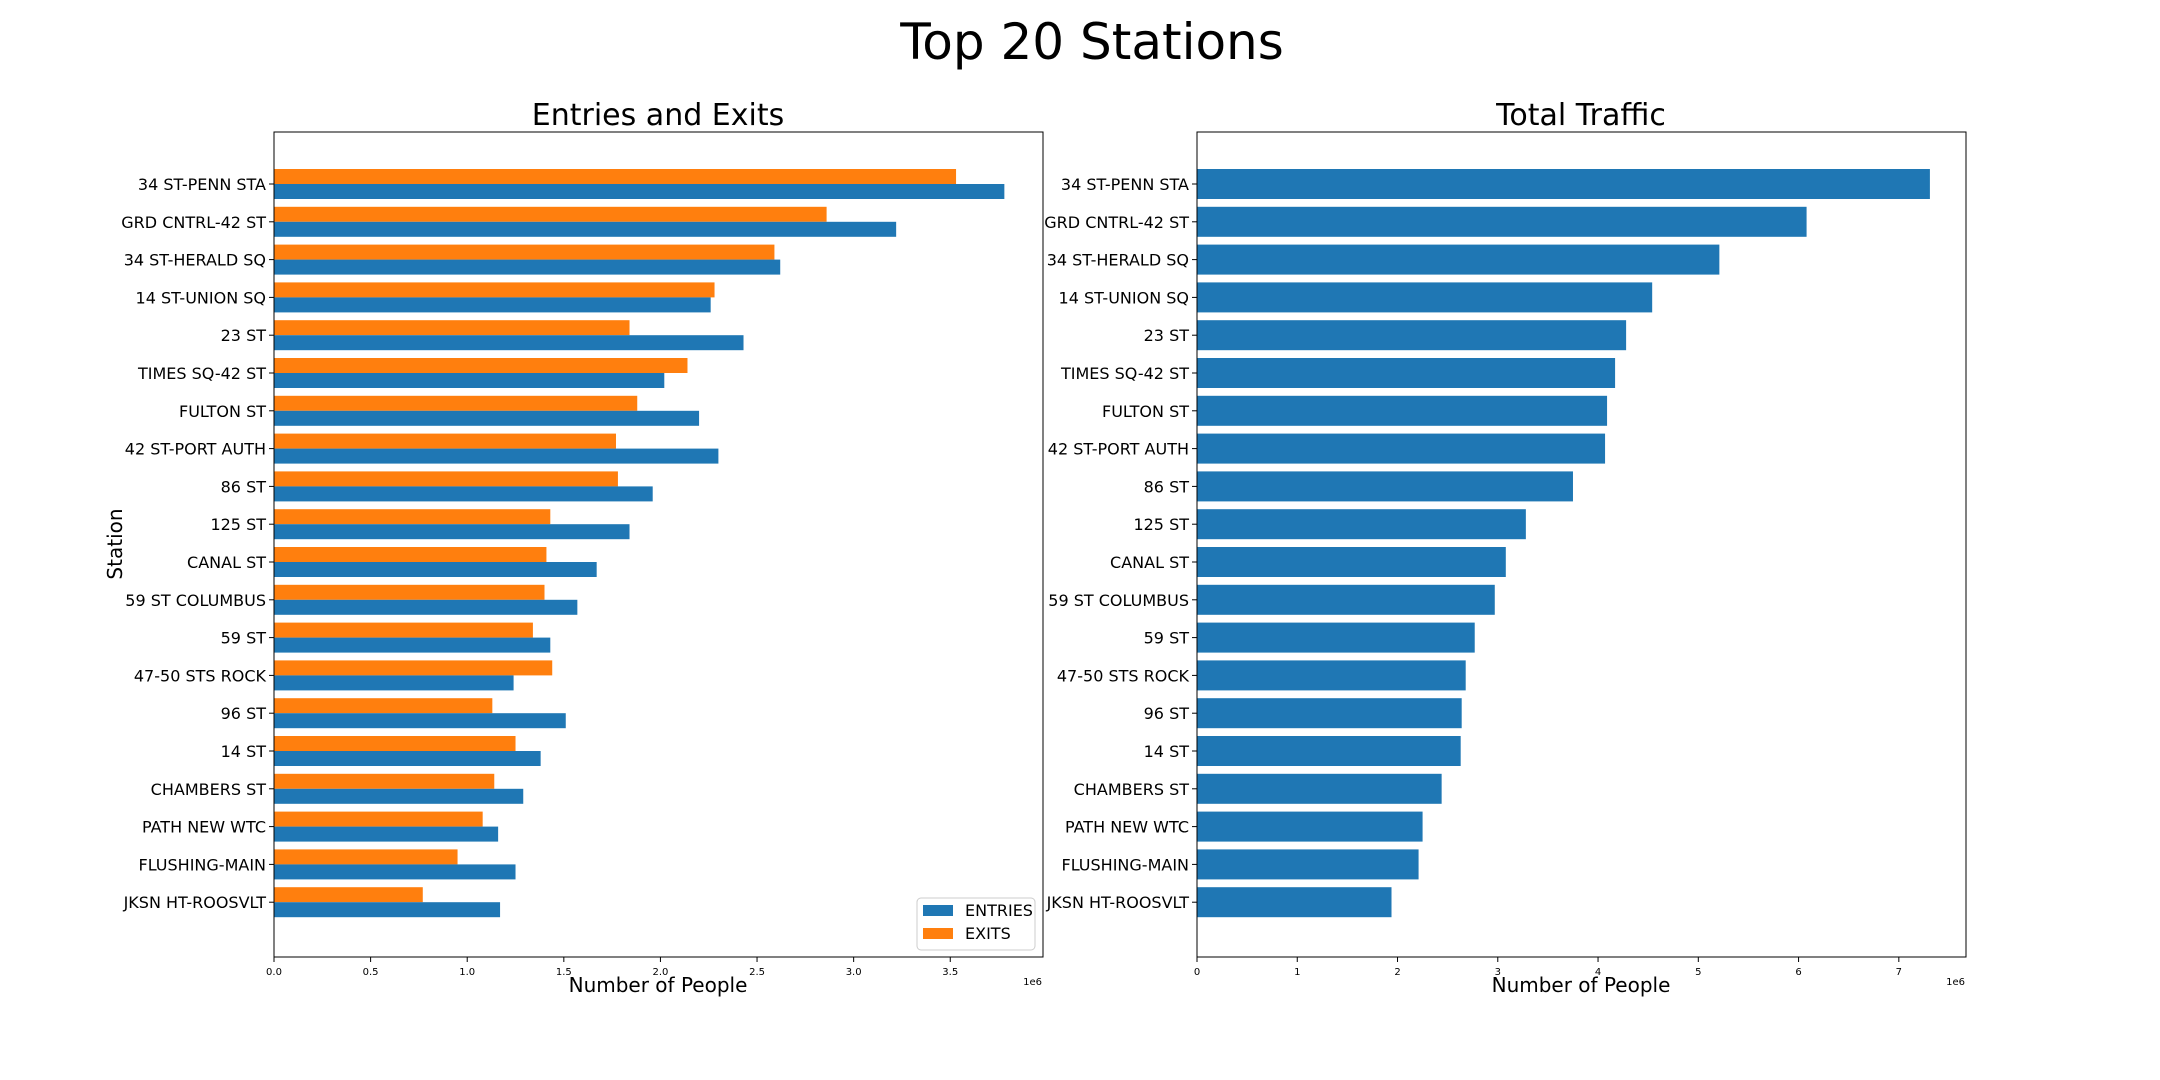  What do you see at coordinates (387, 910) in the screenshot?
I see `entries-exits-bar-entries-jksn-ht-roosvlt` at bounding box center [387, 910].